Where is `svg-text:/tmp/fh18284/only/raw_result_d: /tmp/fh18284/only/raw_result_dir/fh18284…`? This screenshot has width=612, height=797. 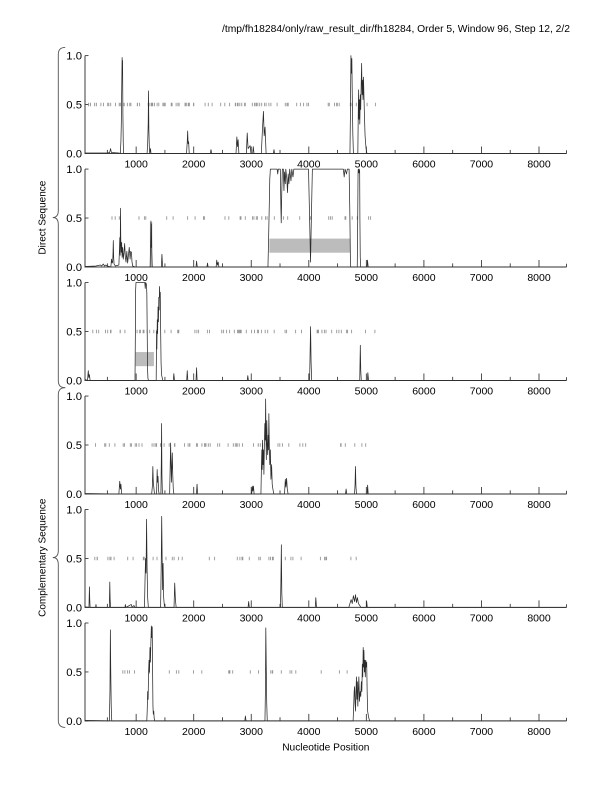 svg-text:/tmp/fh18284/only/raw_result_d: /tmp/fh18284/only/raw_result_dir/fh18284… is located at coordinates (396, 29).